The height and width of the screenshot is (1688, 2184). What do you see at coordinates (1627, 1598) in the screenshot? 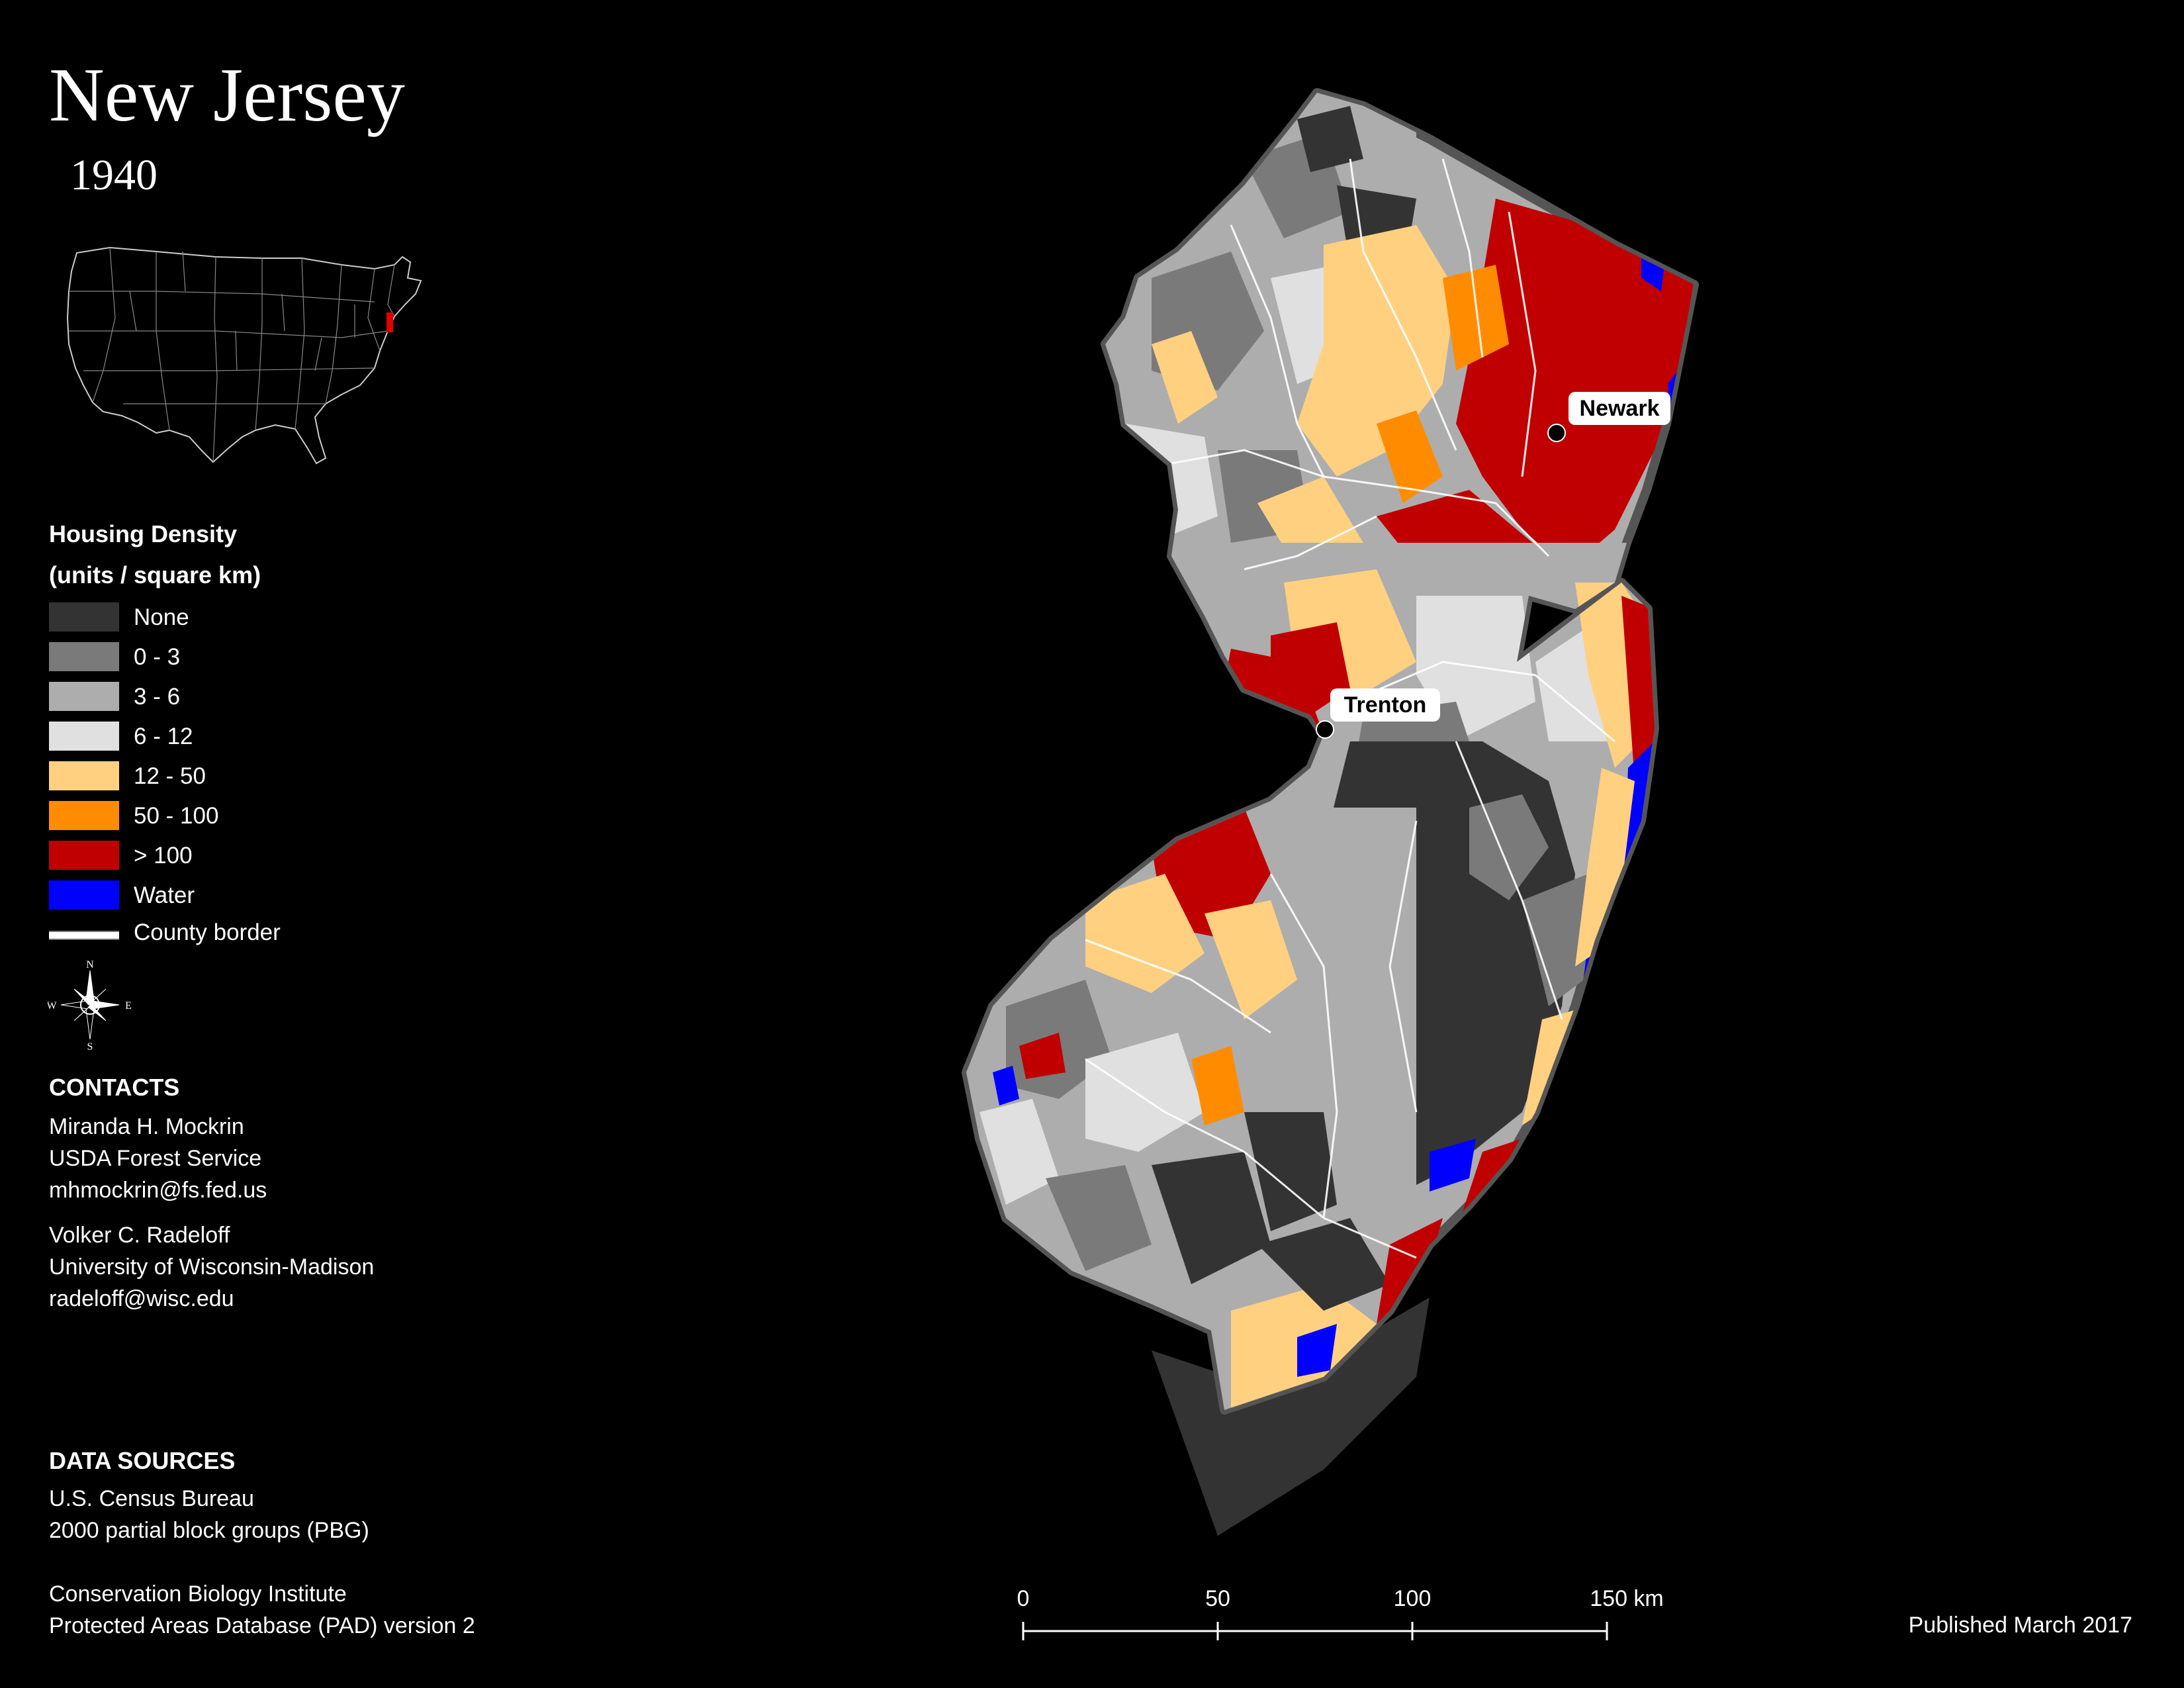
I see `scale-tick-label: 150 km` at bounding box center [1627, 1598].